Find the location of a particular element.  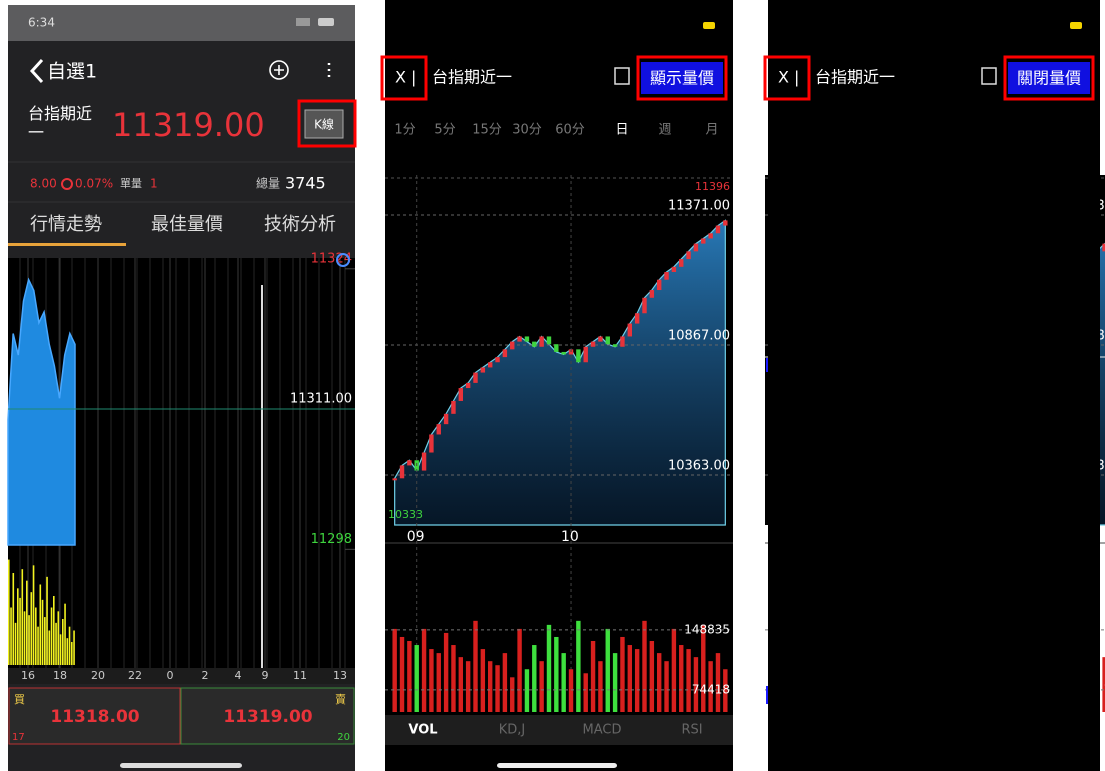

x-tick-label: 22 is located at coordinates (135, 675).